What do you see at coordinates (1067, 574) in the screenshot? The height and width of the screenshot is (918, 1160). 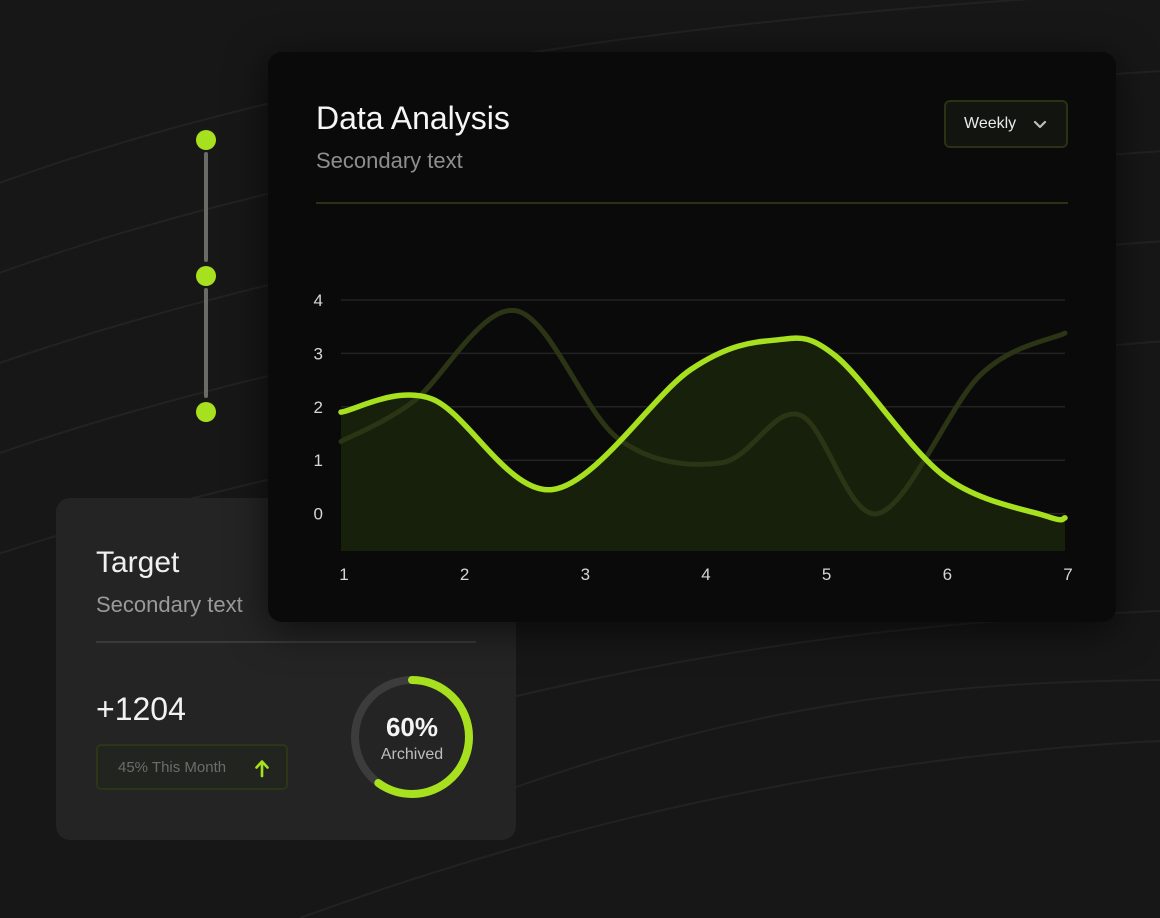 I see `x-tick-label: 7` at bounding box center [1067, 574].